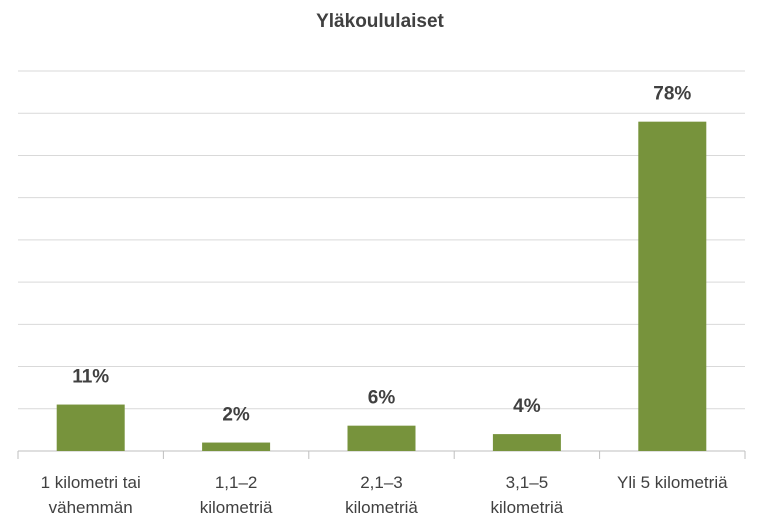 This screenshot has width=759, height=522. Describe the element at coordinates (527, 495) in the screenshot. I see `x-tick-label: 3,1–5 kilometriä` at that location.